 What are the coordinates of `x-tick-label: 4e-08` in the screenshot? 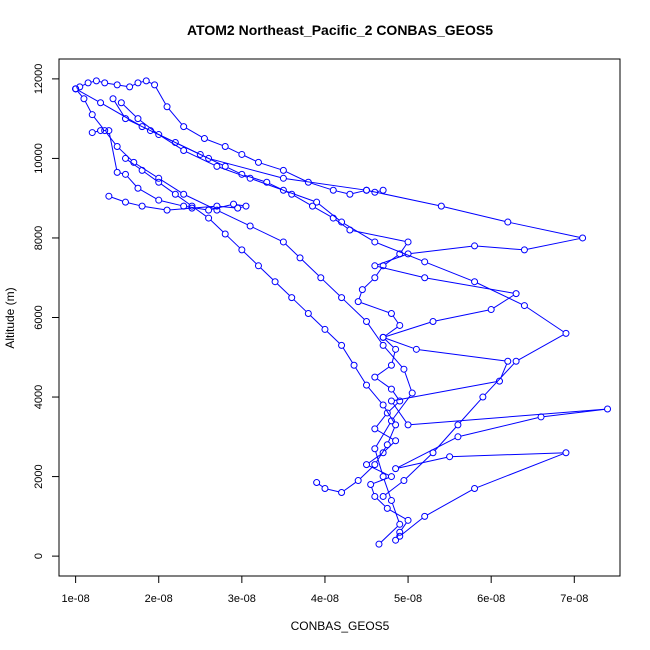 It's located at (325, 599).